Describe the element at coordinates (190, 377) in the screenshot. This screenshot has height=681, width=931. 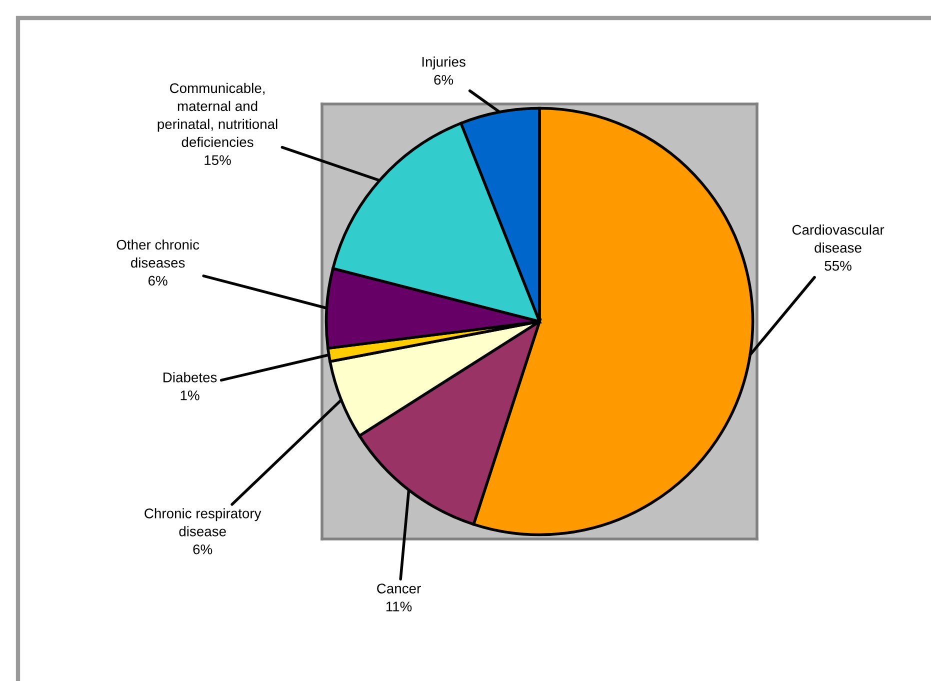
I see `slice-label: Diabetes` at that location.